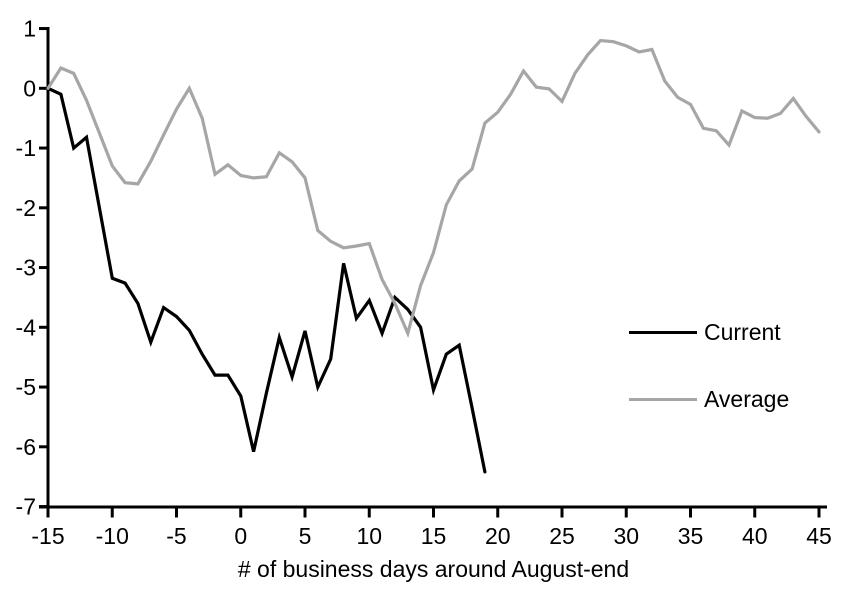 This screenshot has width=852, height=594. What do you see at coordinates (176, 536) in the screenshot?
I see `x-axis-tick-label: -5` at bounding box center [176, 536].